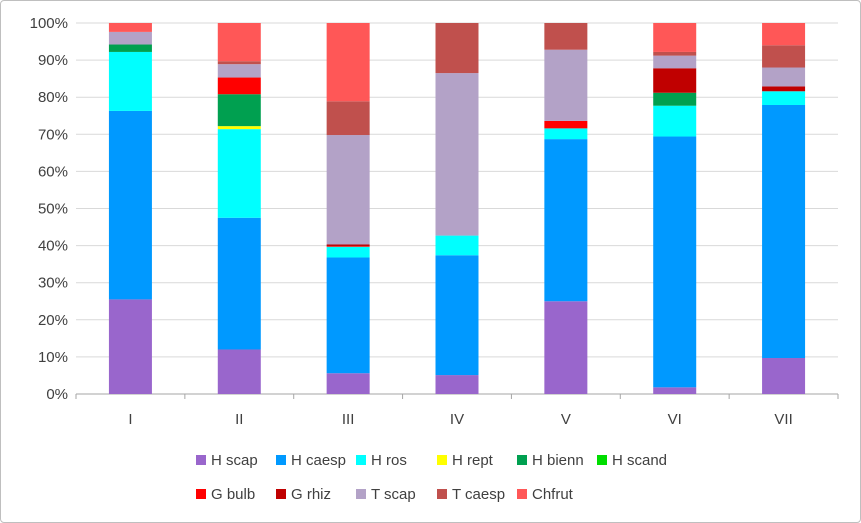  What do you see at coordinates (602, 460) in the screenshot?
I see `legend-swatch-h-scand` at bounding box center [602, 460].